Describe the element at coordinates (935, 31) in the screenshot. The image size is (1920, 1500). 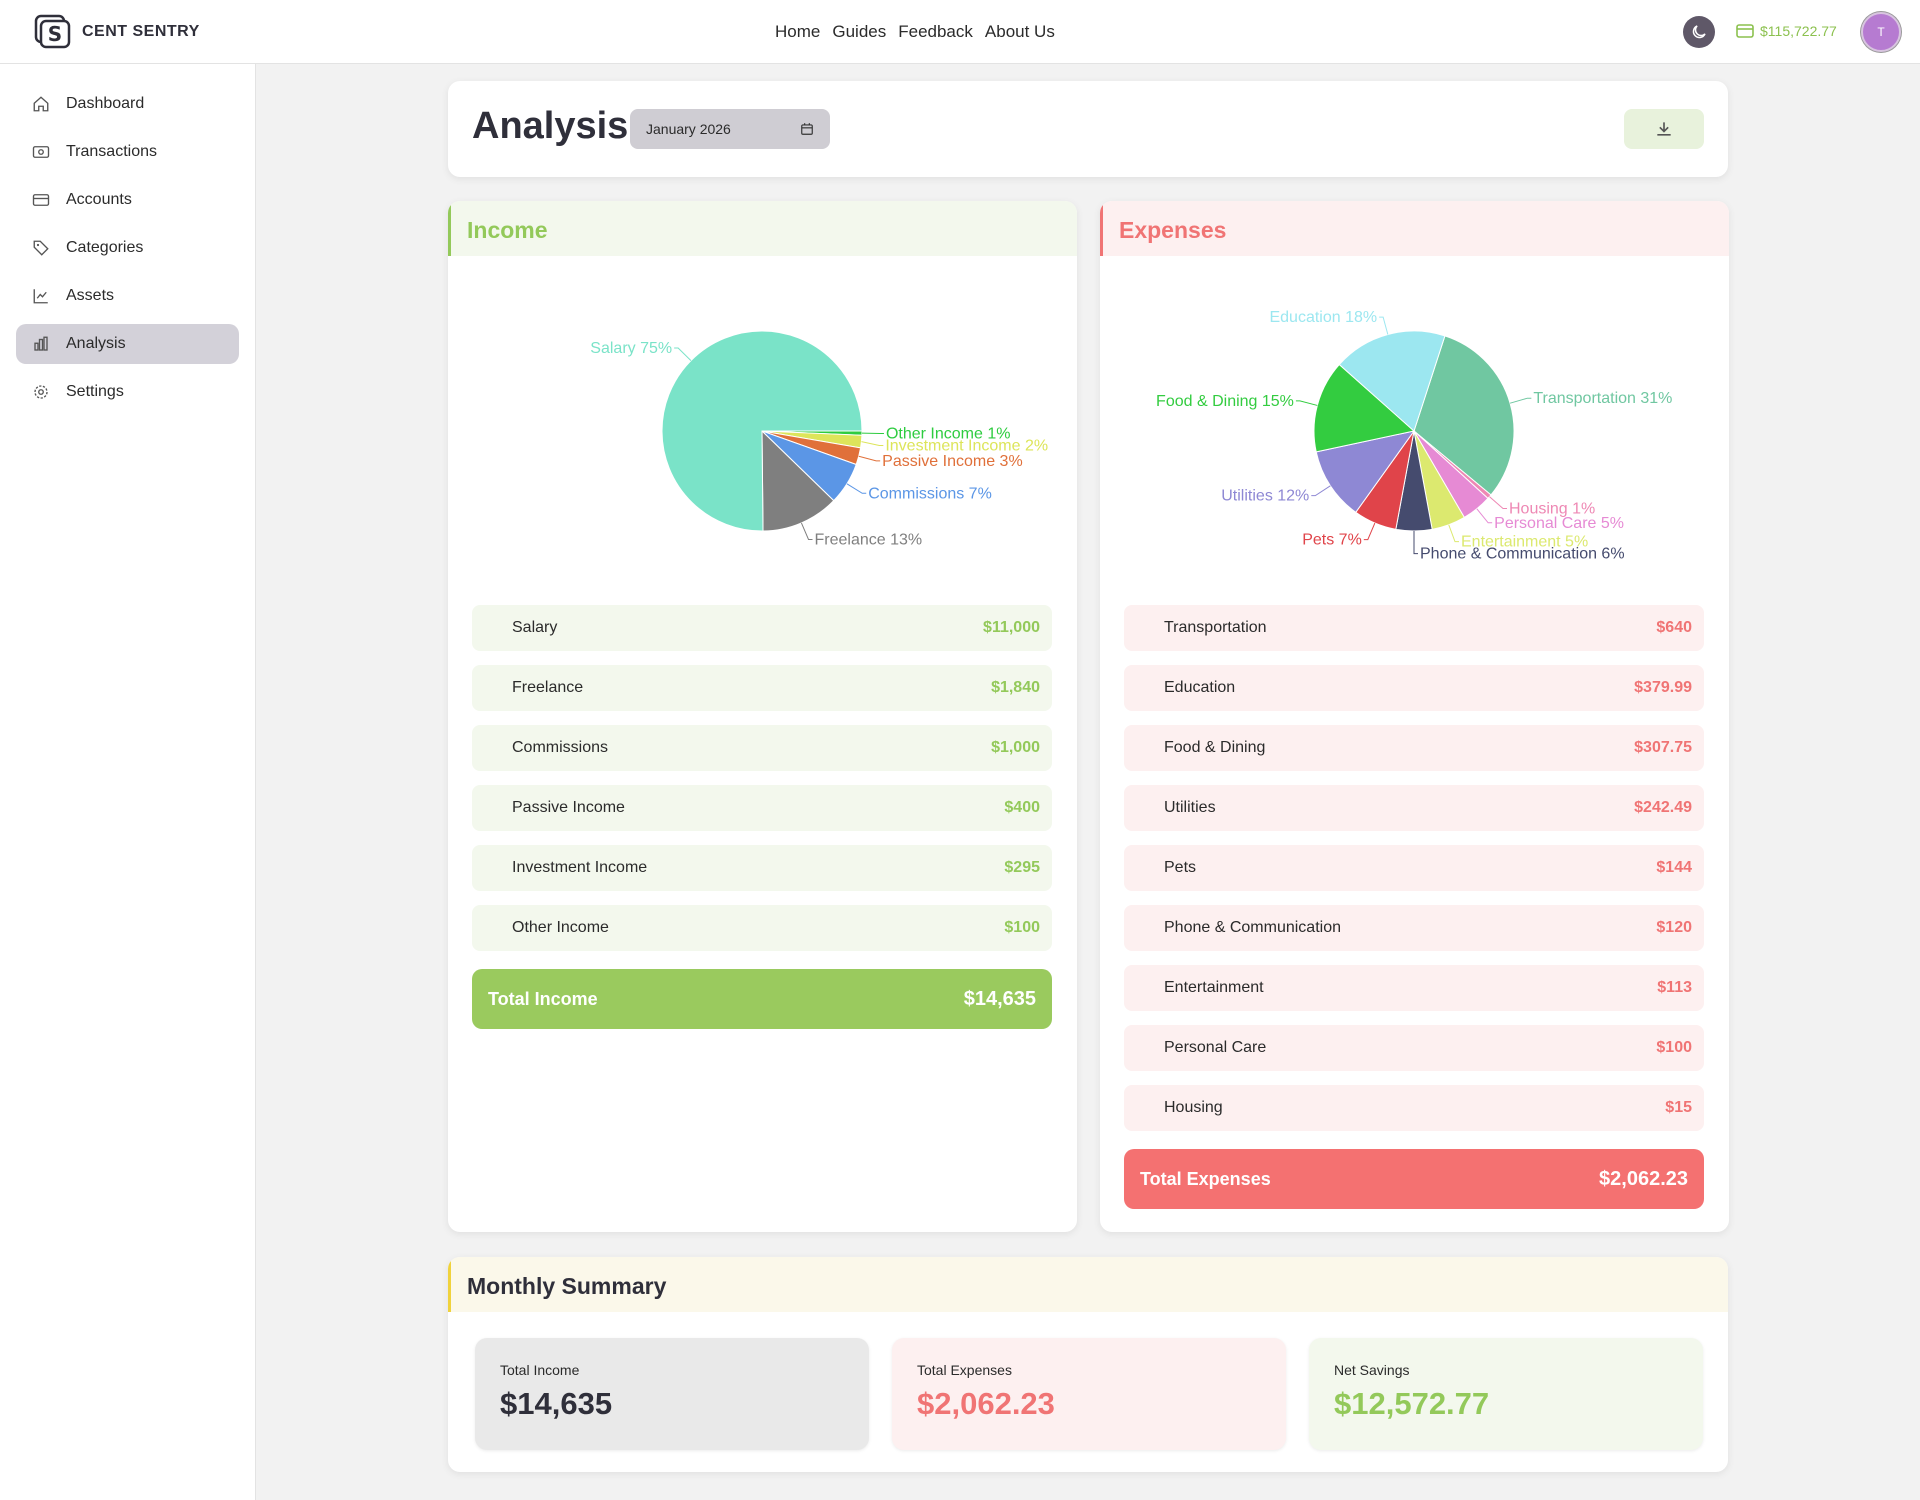
I see `nav-feedback-link: Feedback` at that location.